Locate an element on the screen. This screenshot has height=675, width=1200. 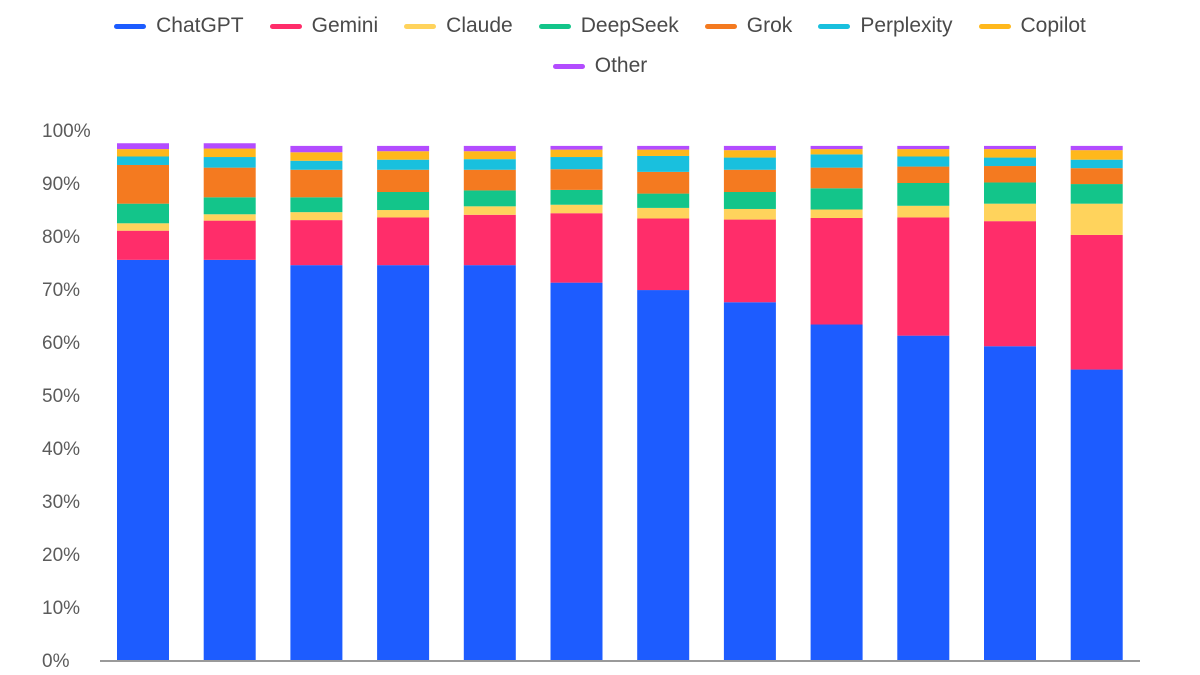
y-tick-label: 10% is located at coordinates (61, 608).